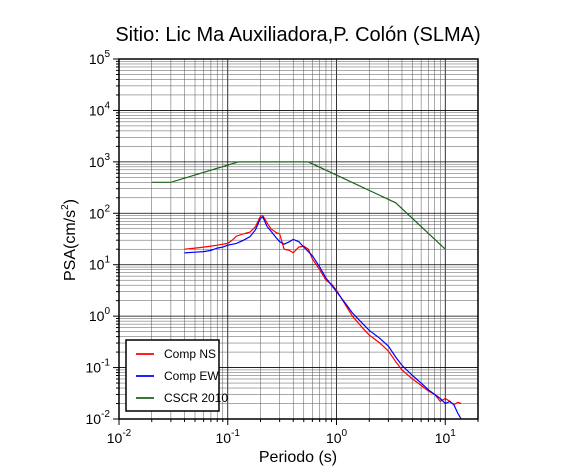 Image resolution: width=586 pixels, height=475 pixels. I want to click on y-axis-label-end: ), so click(70, 201).